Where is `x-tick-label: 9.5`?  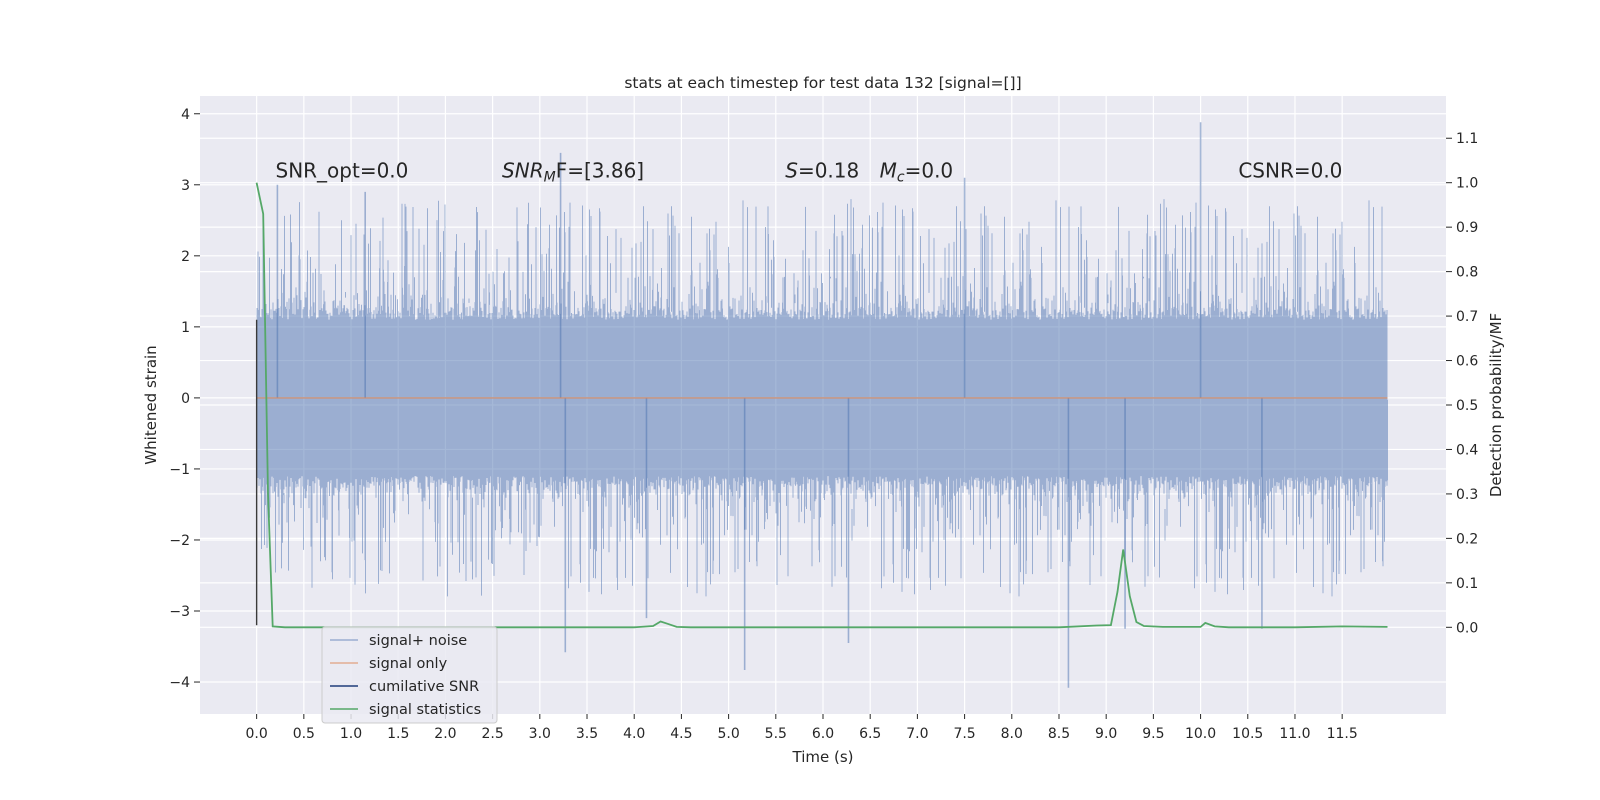
x-tick-label: 9.5 is located at coordinates (1153, 734).